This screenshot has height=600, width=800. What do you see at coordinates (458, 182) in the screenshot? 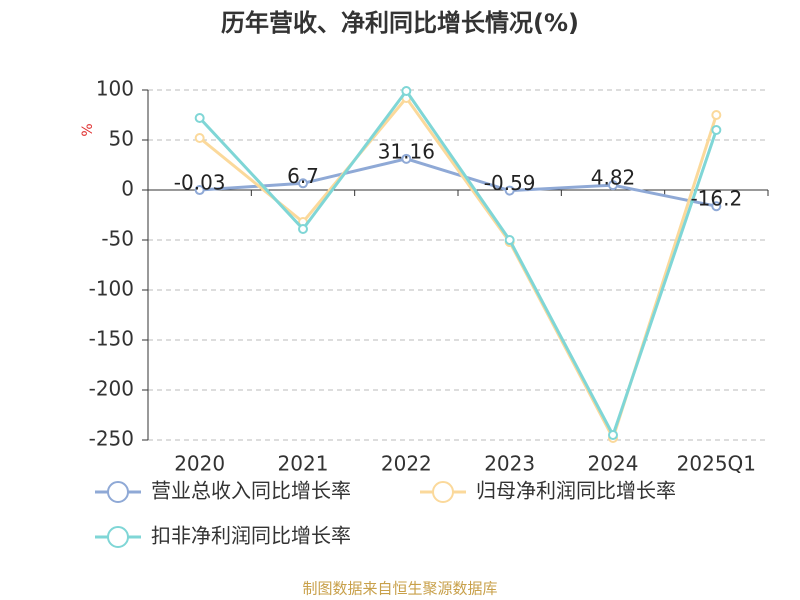
I see `series-line` at bounding box center [458, 182].